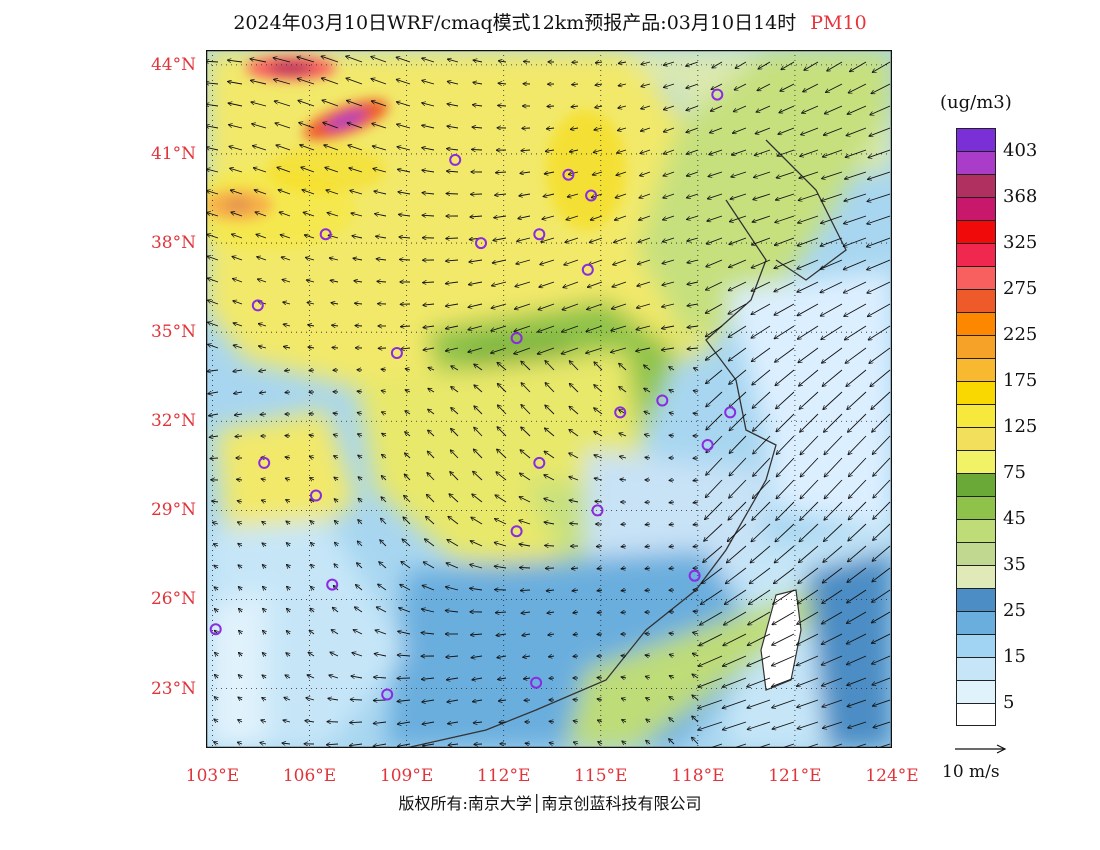 The width and height of the screenshot is (1100, 850). Describe the element at coordinates (1014, 610) in the screenshot. I see `legend-tick: 25` at that location.